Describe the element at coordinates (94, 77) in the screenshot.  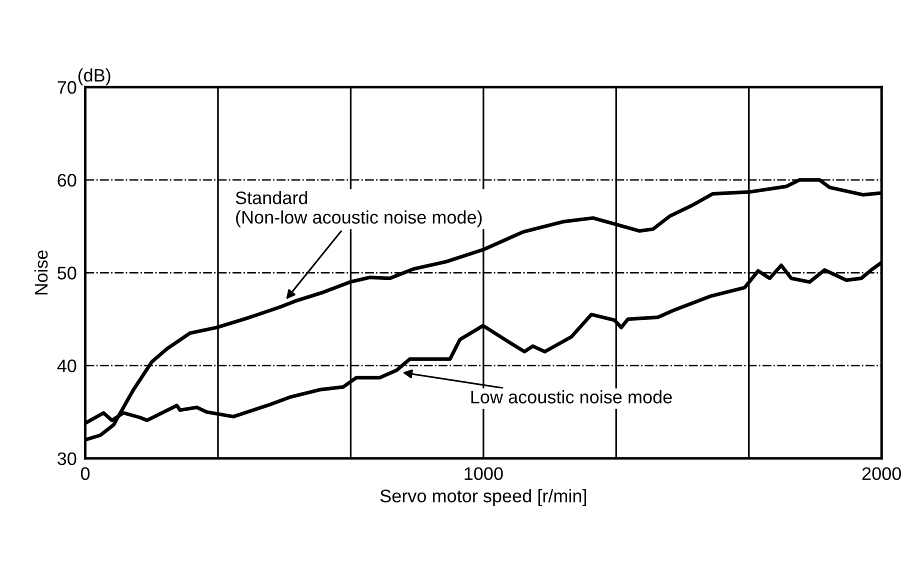
I see `text: (dB)` at that location.